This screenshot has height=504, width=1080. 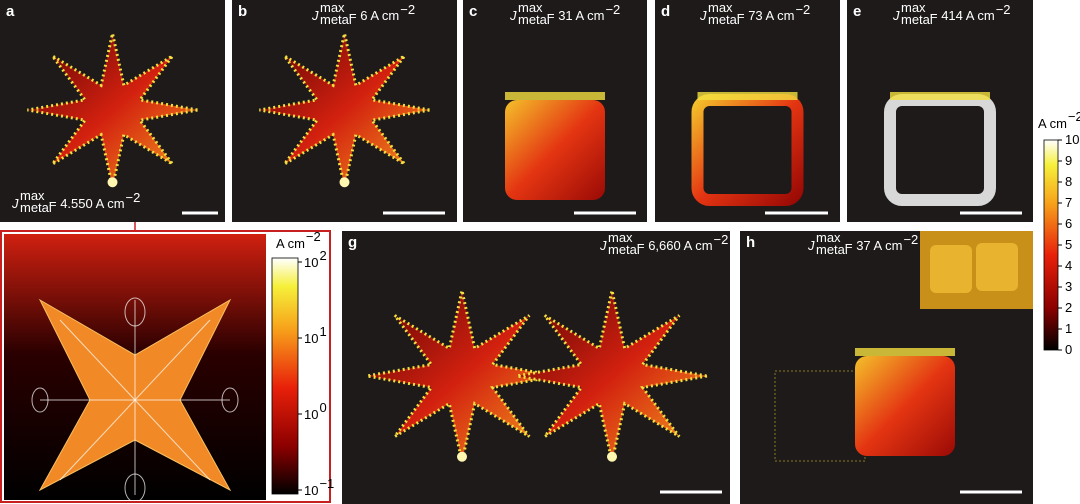 What do you see at coordinates (1068, 307) in the screenshot?
I see `colorbar-tick-label: 2` at bounding box center [1068, 307].